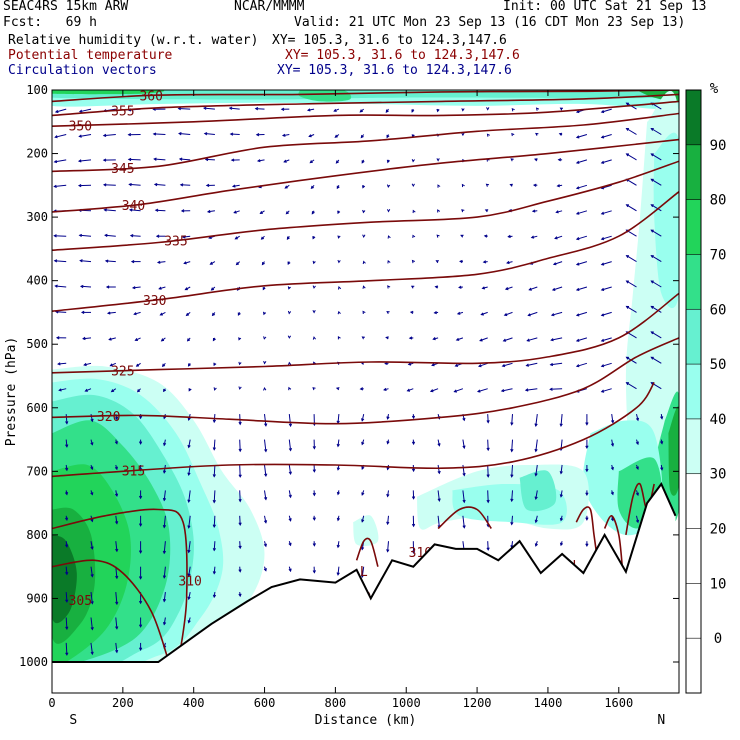 The height and width of the screenshot is (740, 740). I want to click on theta-label-350: 350, so click(80, 126).